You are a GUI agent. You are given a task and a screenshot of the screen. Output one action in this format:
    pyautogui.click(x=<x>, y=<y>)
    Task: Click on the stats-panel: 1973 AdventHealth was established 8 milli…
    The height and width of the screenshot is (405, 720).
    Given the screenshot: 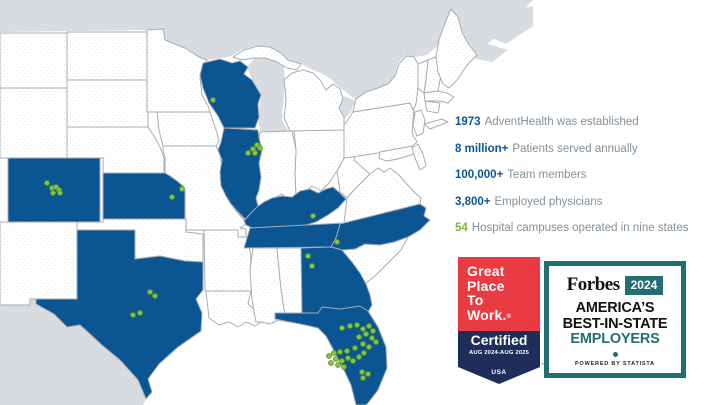 What is the action you would take?
    pyautogui.click(x=585, y=182)
    